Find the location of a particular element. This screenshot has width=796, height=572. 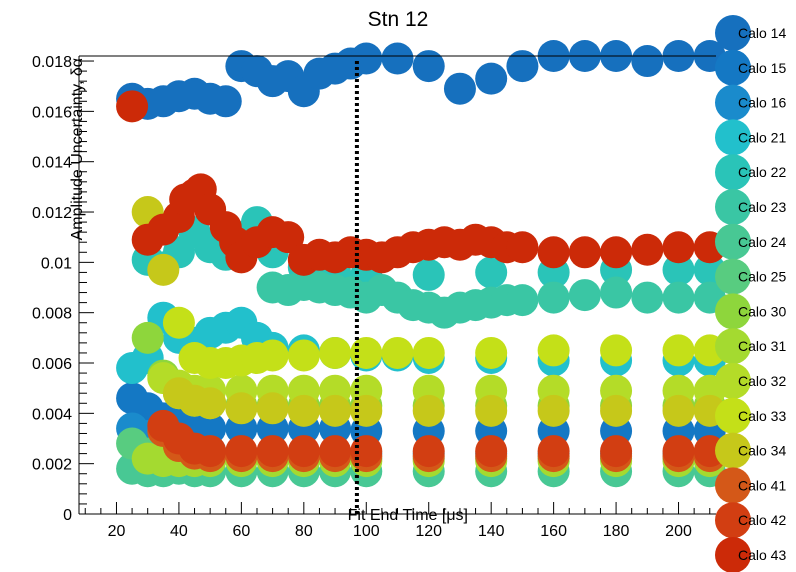

y-tick-label: 0.008 is located at coordinates (52, 314).